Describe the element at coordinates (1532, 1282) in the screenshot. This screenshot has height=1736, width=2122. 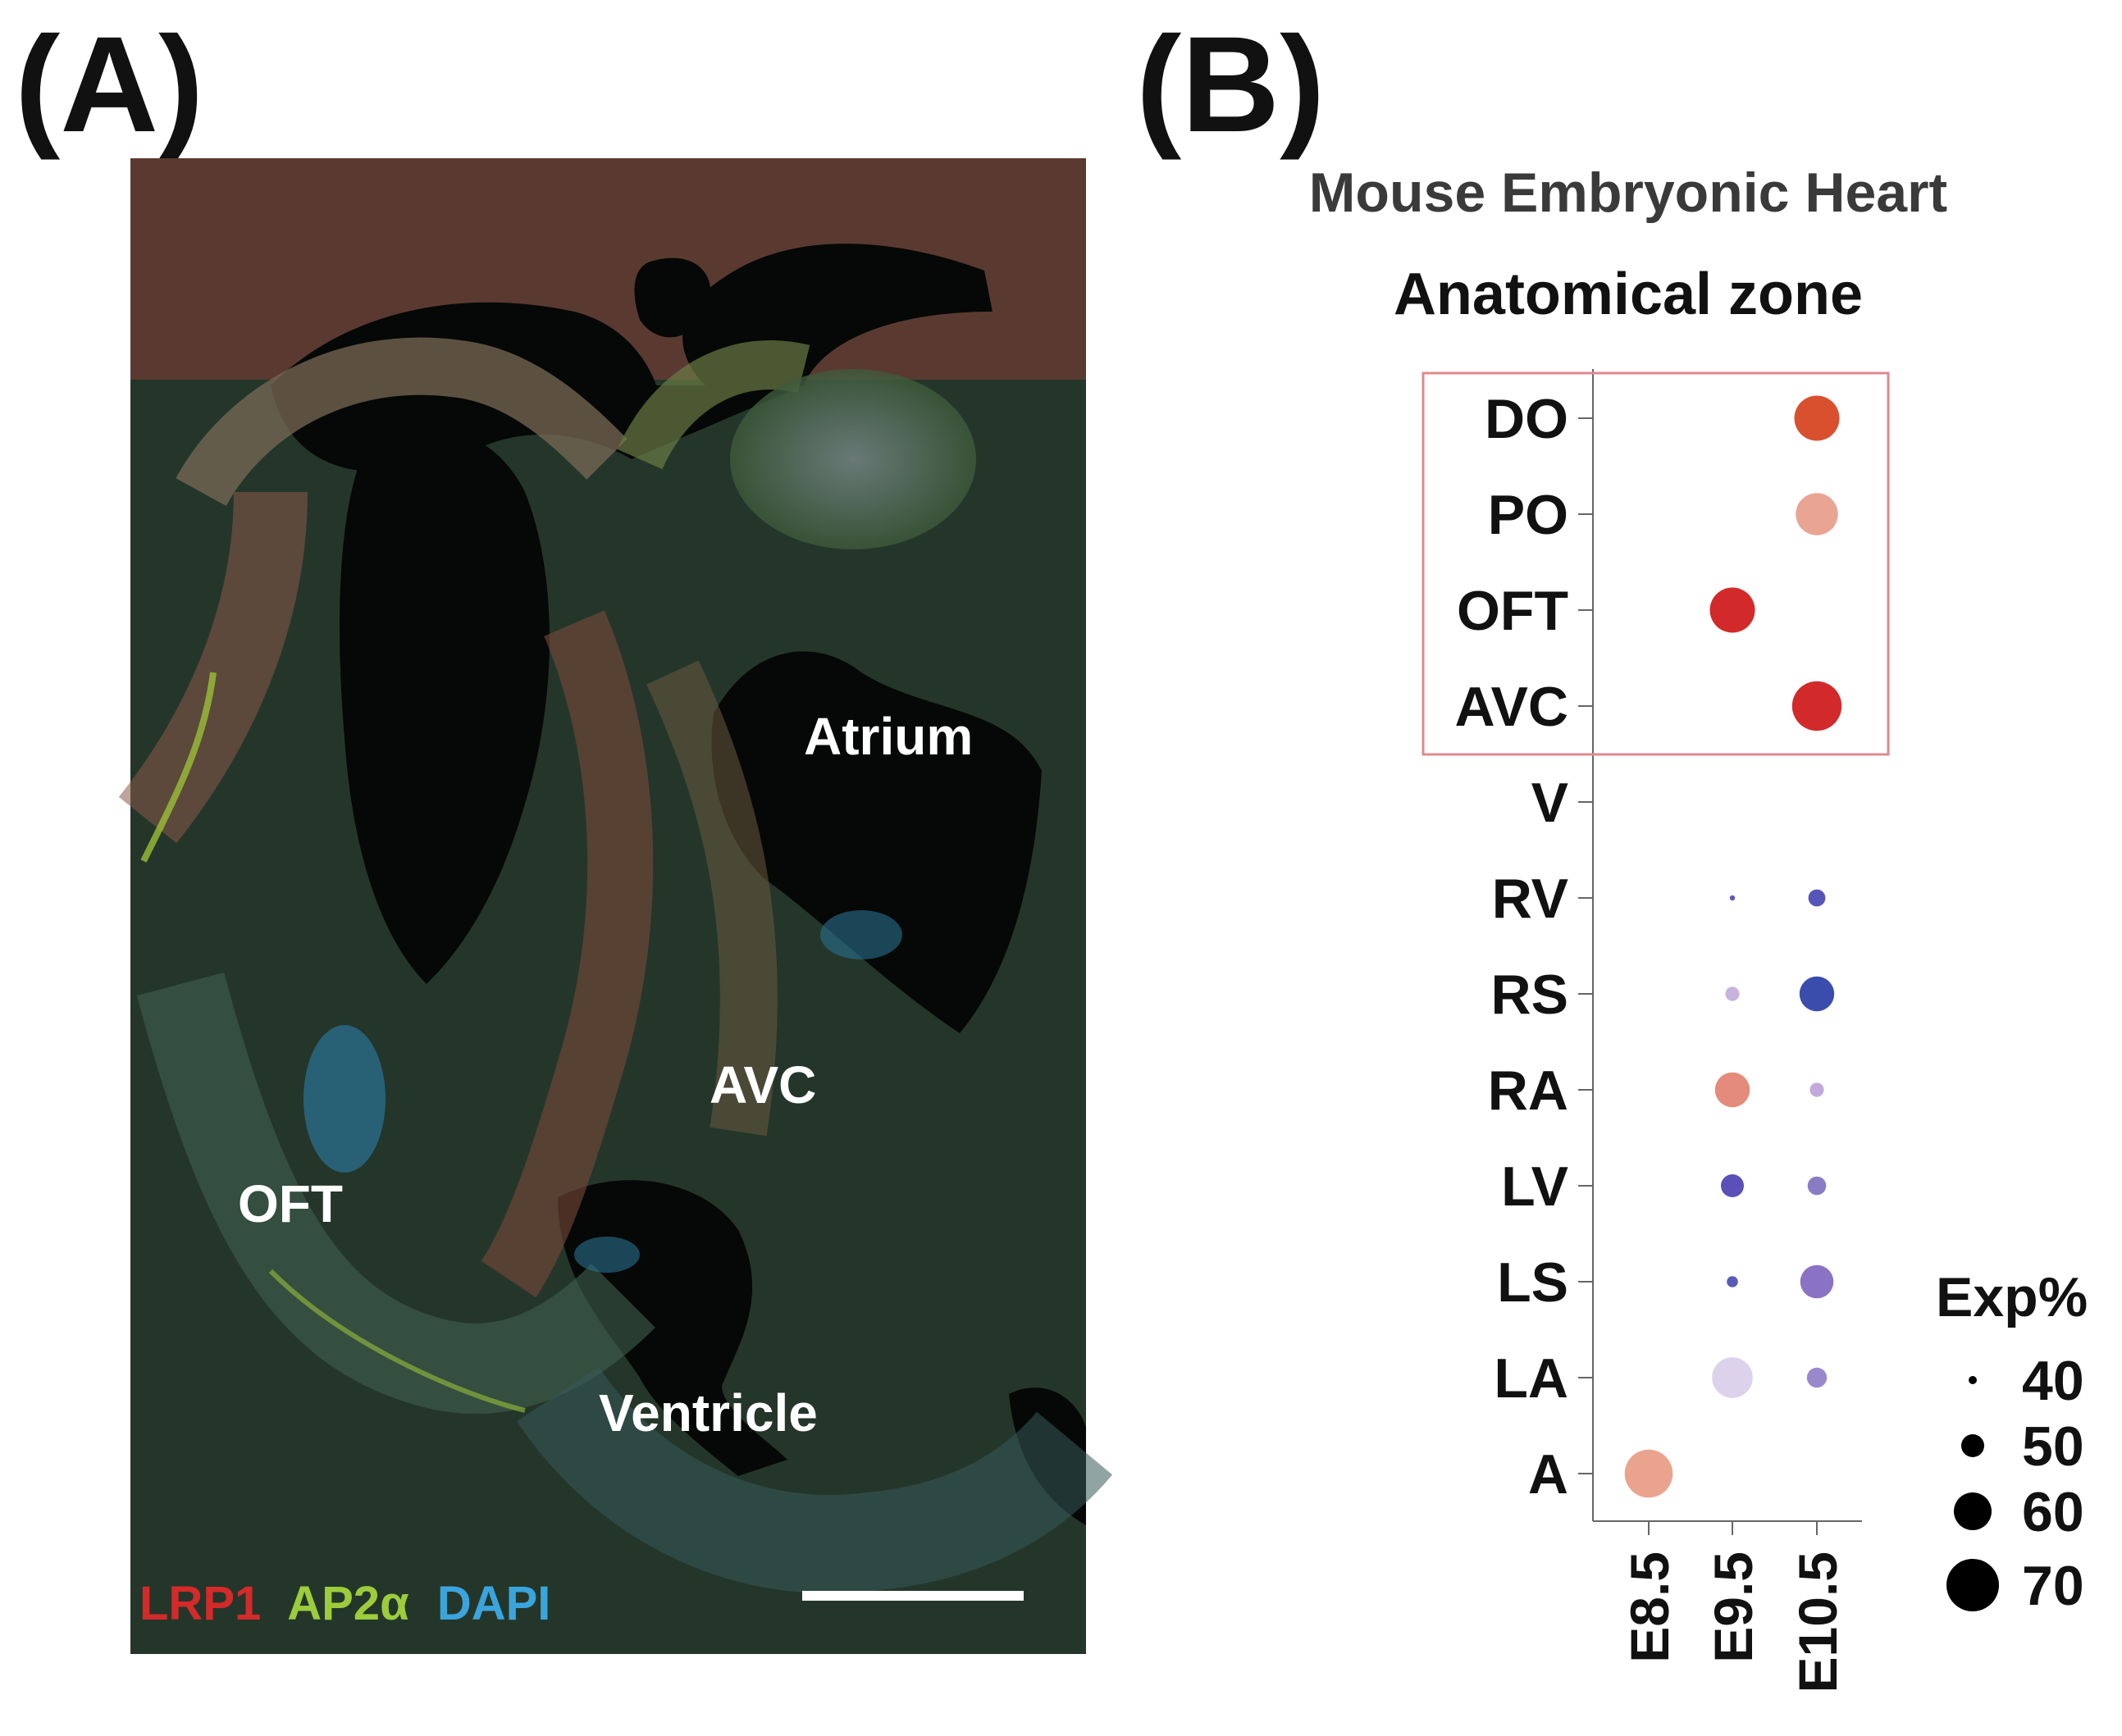
I see `y-tick-label-ls: LS` at that location.